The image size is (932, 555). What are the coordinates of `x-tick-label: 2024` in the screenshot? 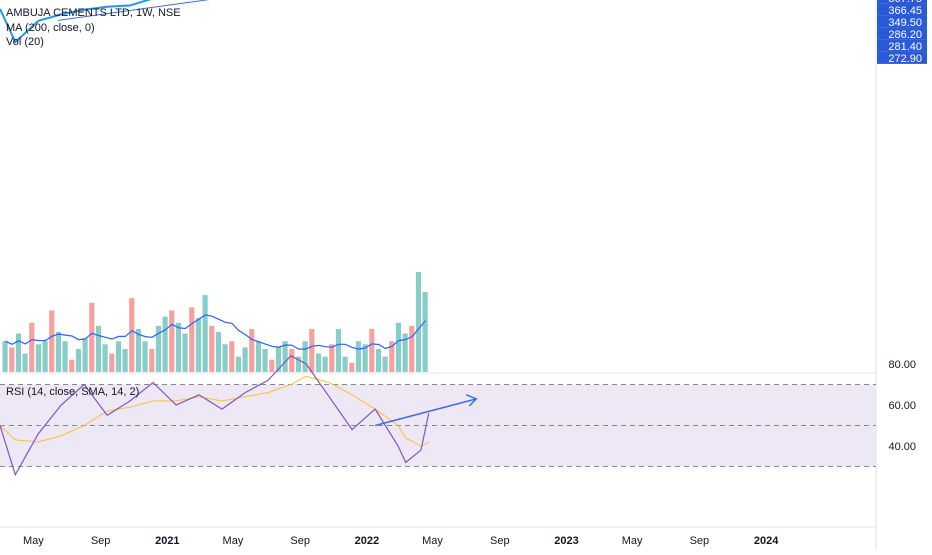 It's located at (766, 541).